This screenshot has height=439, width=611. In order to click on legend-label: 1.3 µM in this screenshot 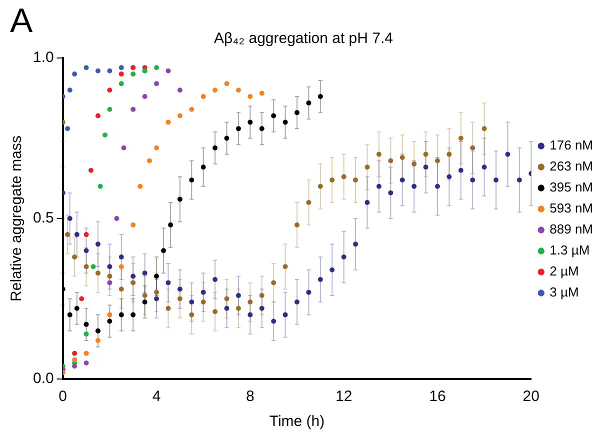, I will do `click(570, 250)`.